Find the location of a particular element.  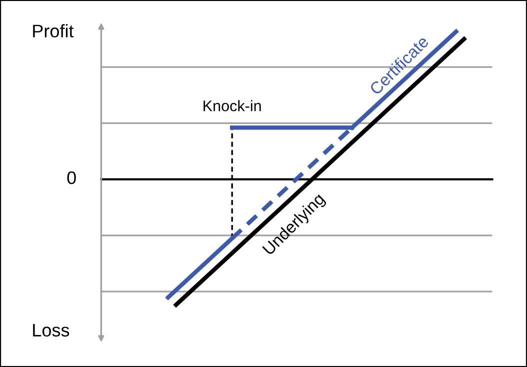

annotation: Knock-in is located at coordinates (232, 106).